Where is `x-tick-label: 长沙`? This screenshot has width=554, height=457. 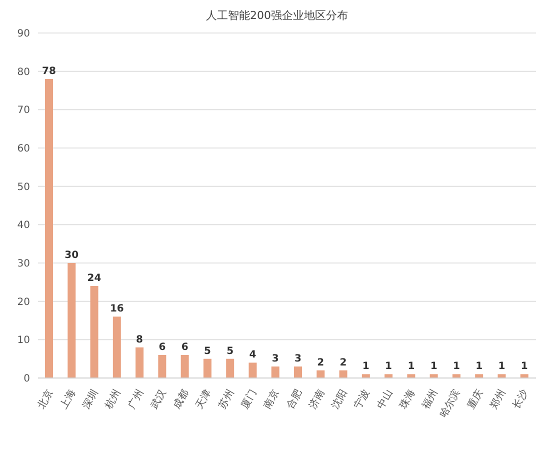
x-tick-label: 长沙 is located at coordinates (520, 399).